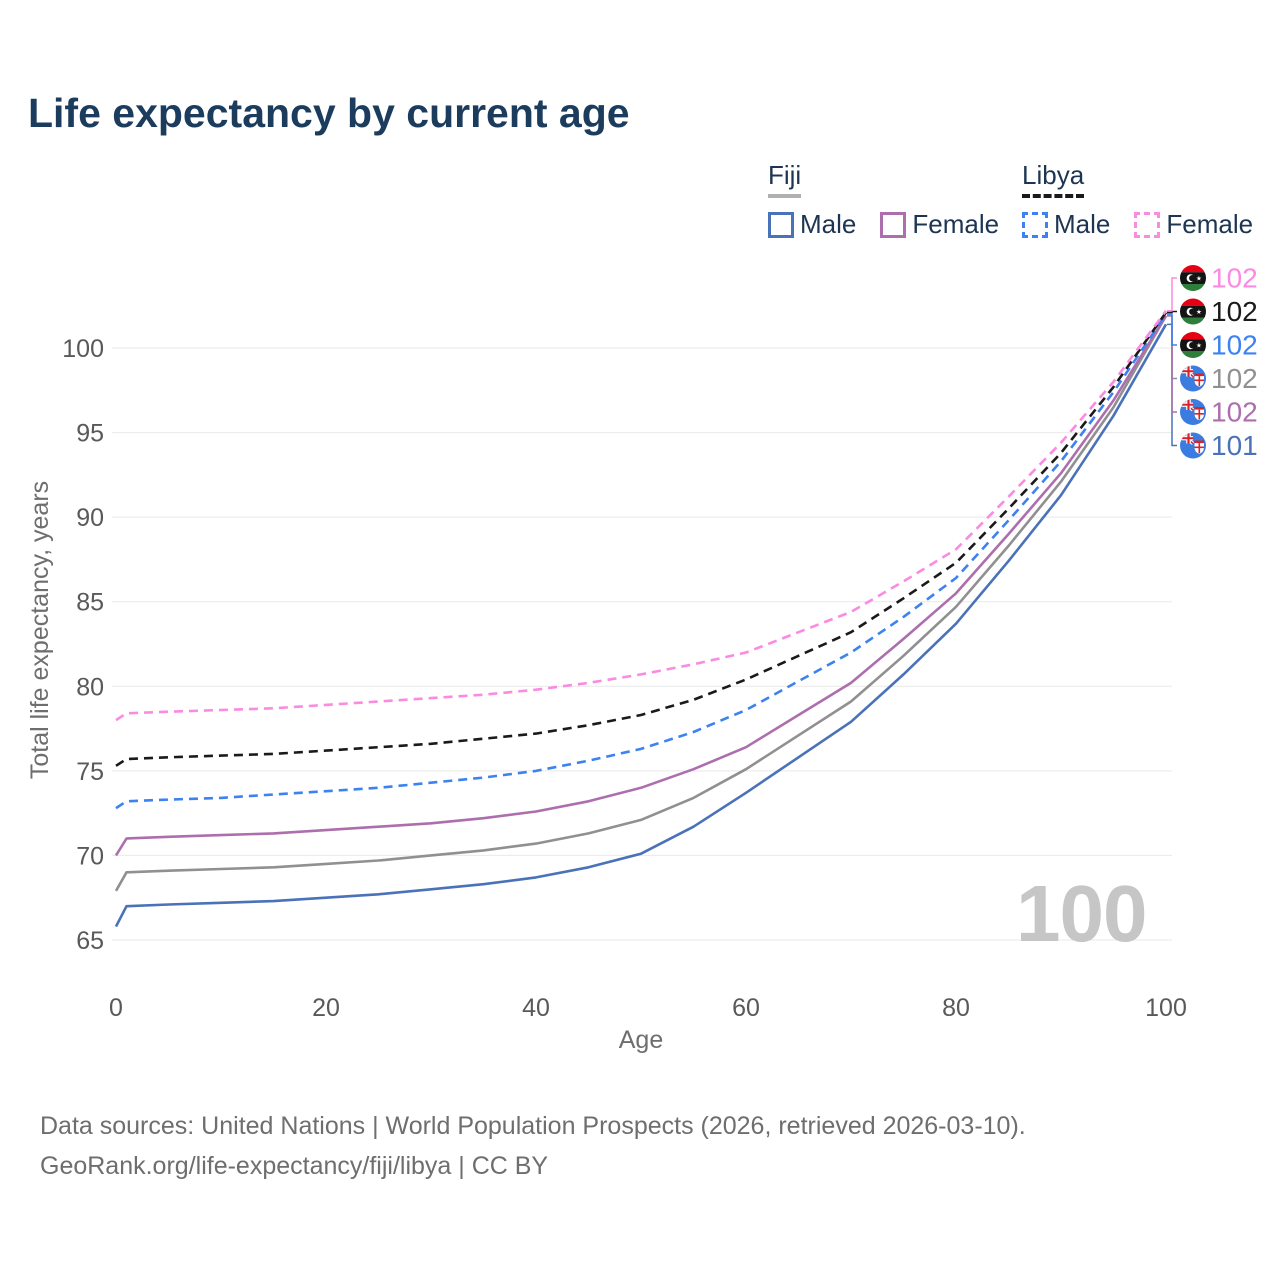 This screenshot has width=1280, height=1280. Describe the element at coordinates (90, 603) in the screenshot. I see `y-tick-label: 85` at that location.